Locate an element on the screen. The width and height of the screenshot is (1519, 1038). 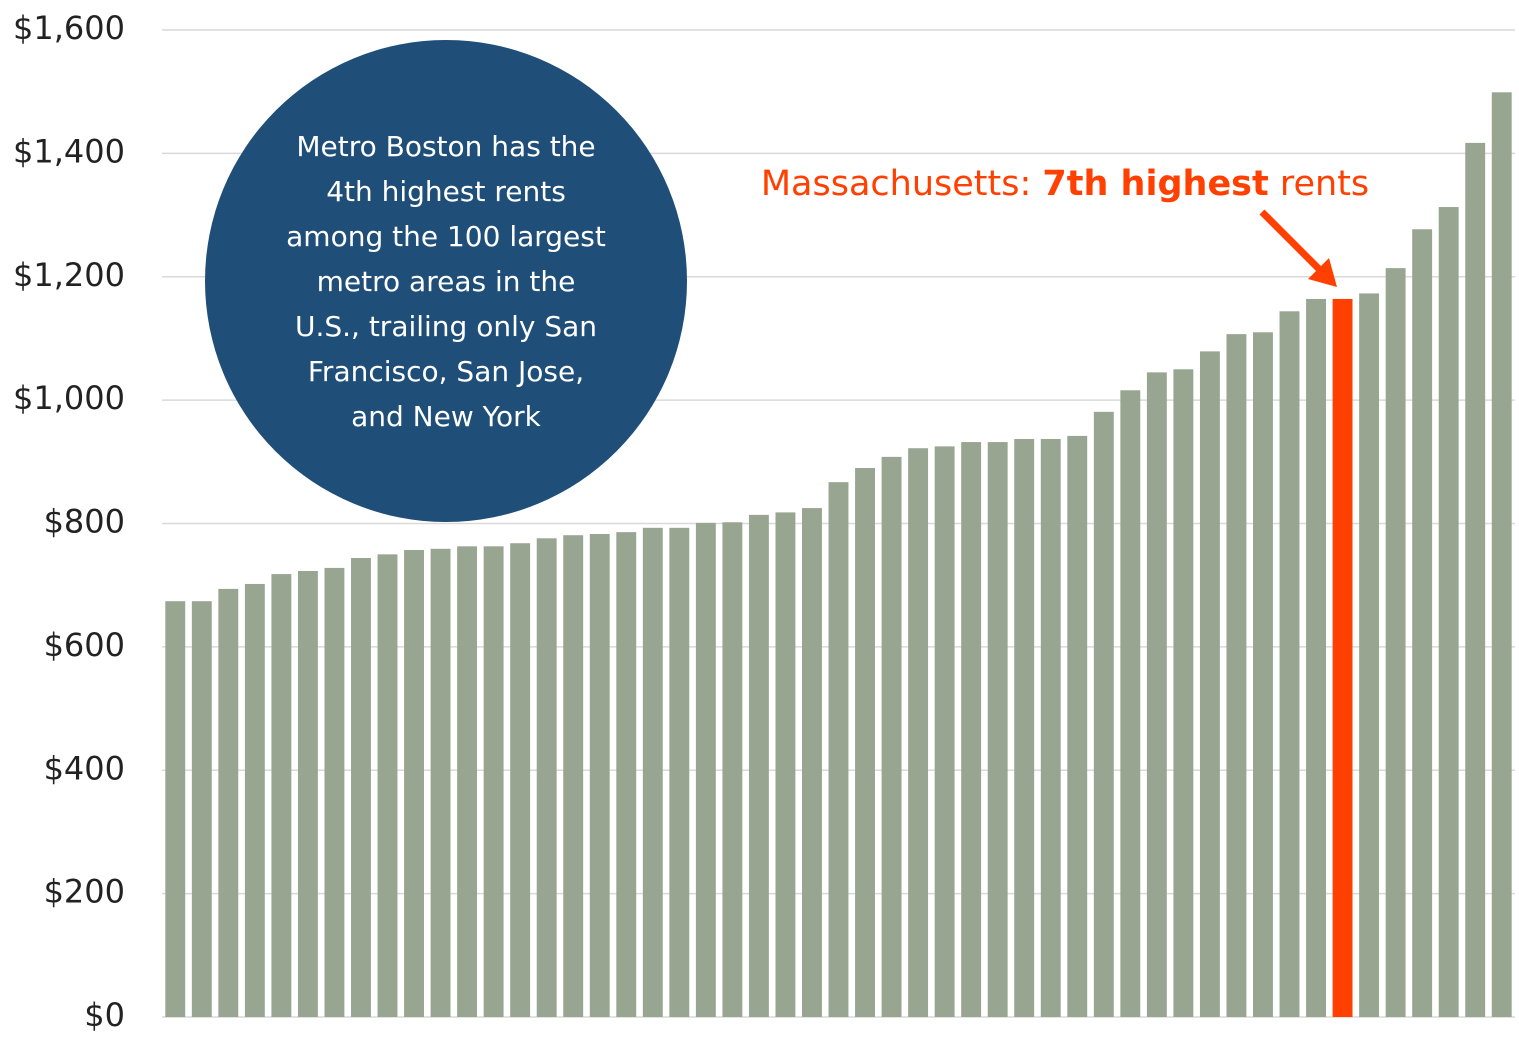
y-tick-label: $400 is located at coordinates (84, 768).